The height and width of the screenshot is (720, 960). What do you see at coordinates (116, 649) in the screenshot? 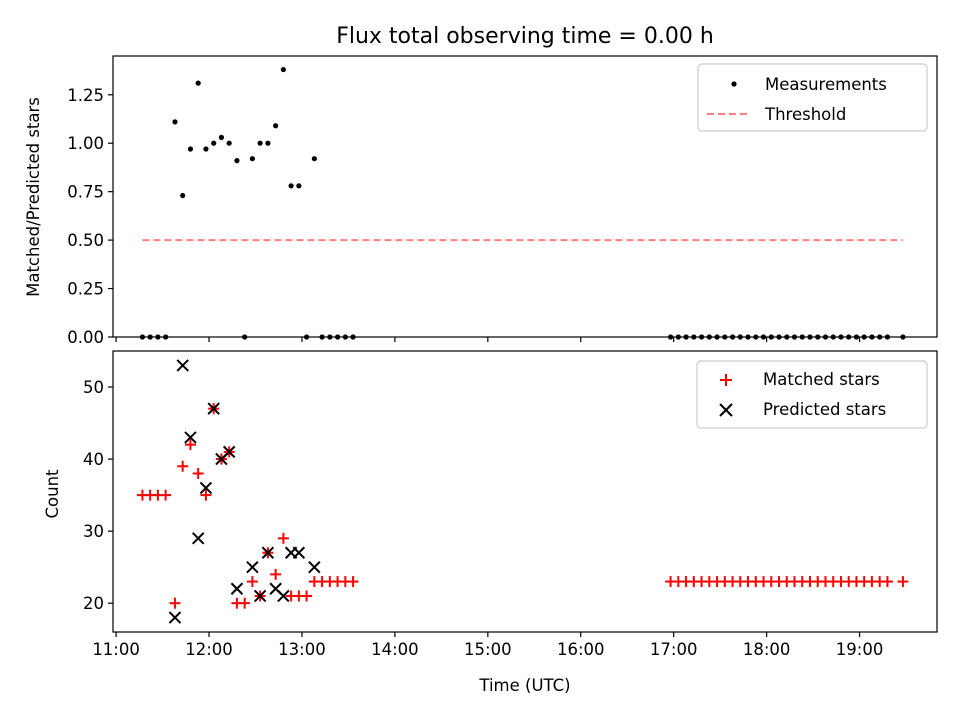
I see `x-tick-label: 11:00` at bounding box center [116, 649].